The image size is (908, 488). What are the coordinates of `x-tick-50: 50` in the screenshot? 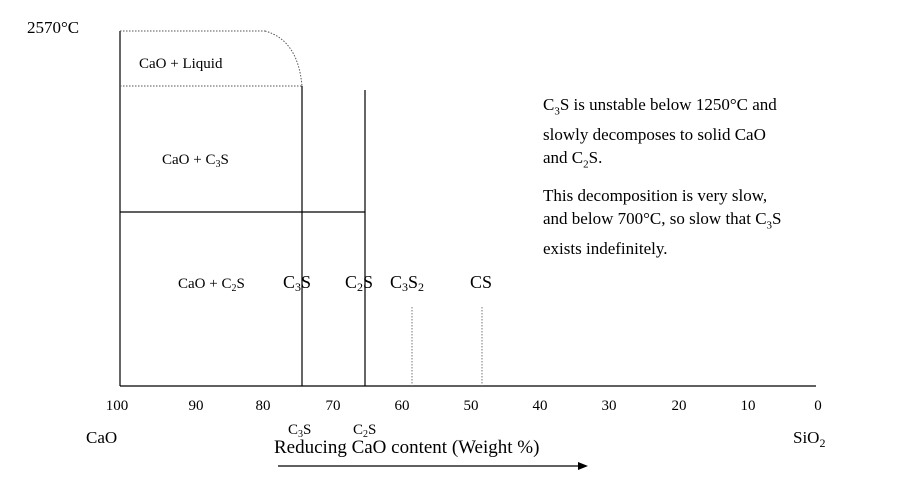 It's located at (471, 406).